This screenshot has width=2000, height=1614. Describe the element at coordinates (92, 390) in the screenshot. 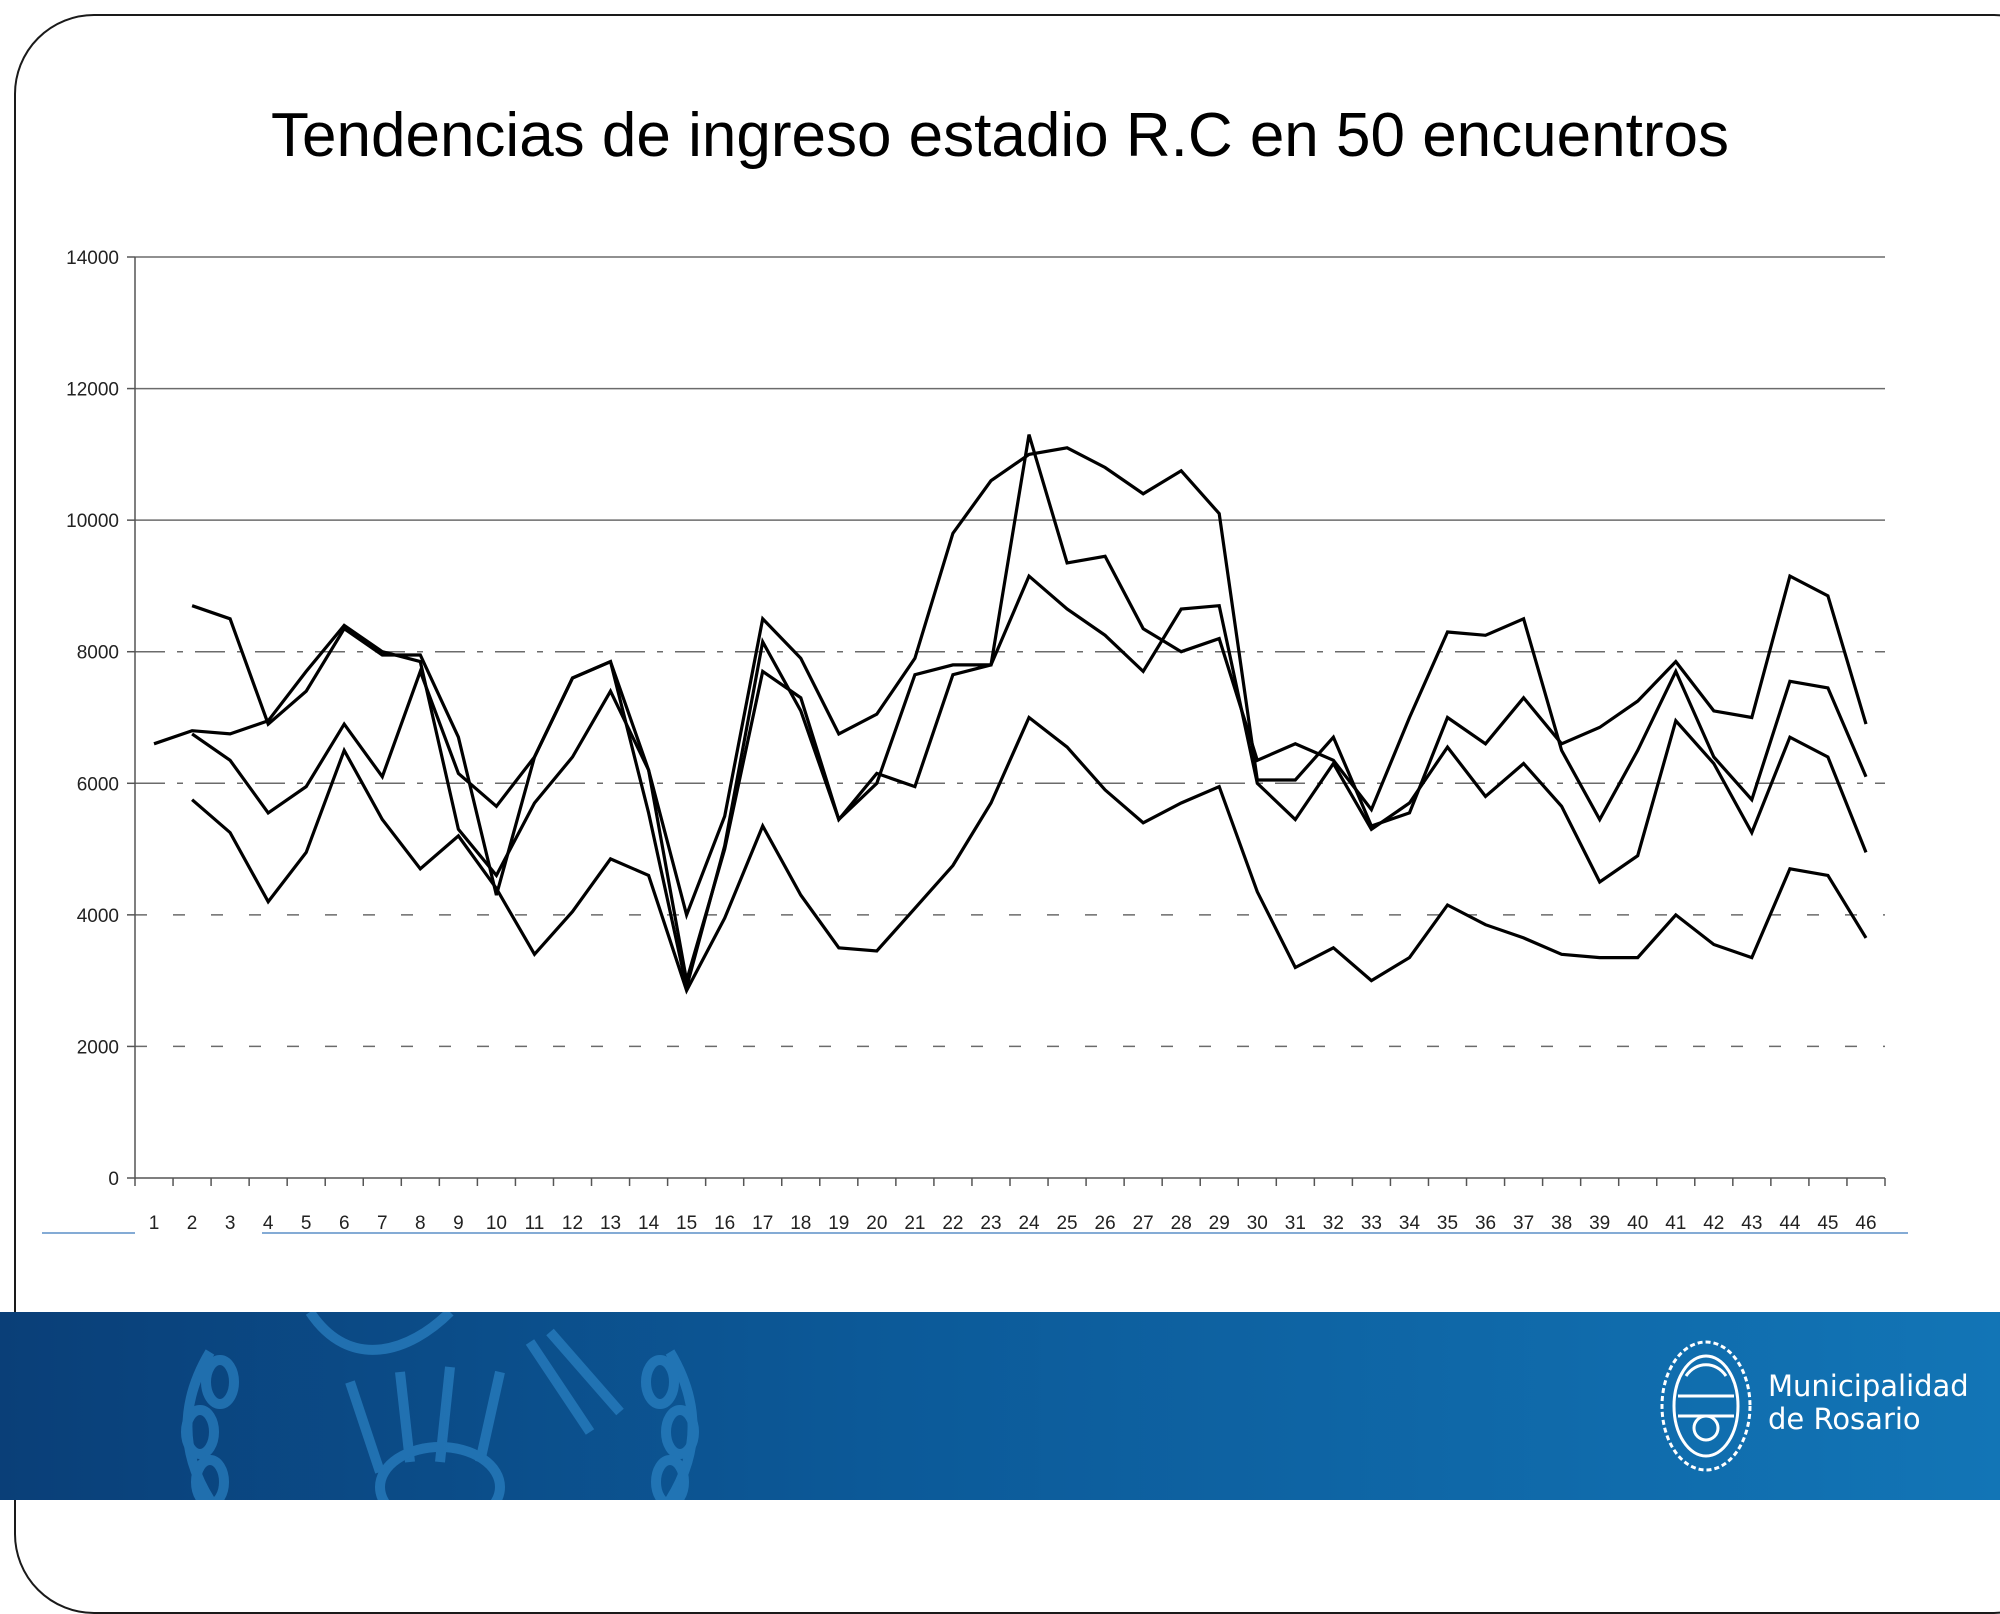

I see `y-tick-label: 12000` at that location.